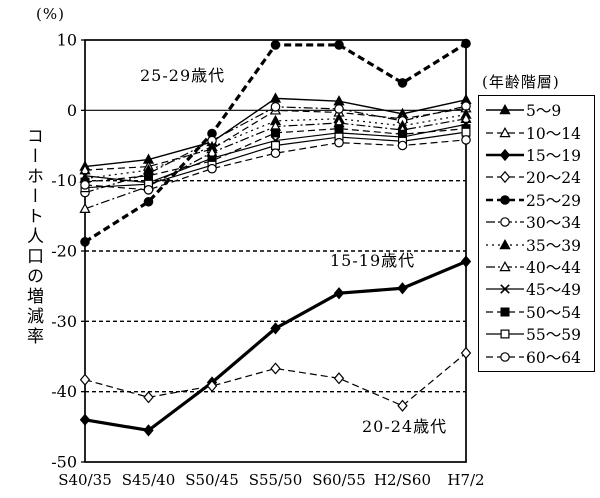 The width and height of the screenshot is (600, 498). I want to click on legend-item-20〜24: 20〜24, so click(538, 177).